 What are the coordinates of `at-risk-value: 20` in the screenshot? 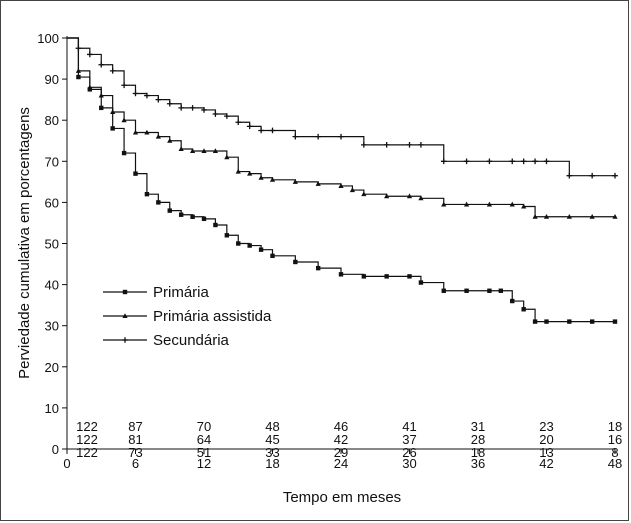 It's located at (546, 439).